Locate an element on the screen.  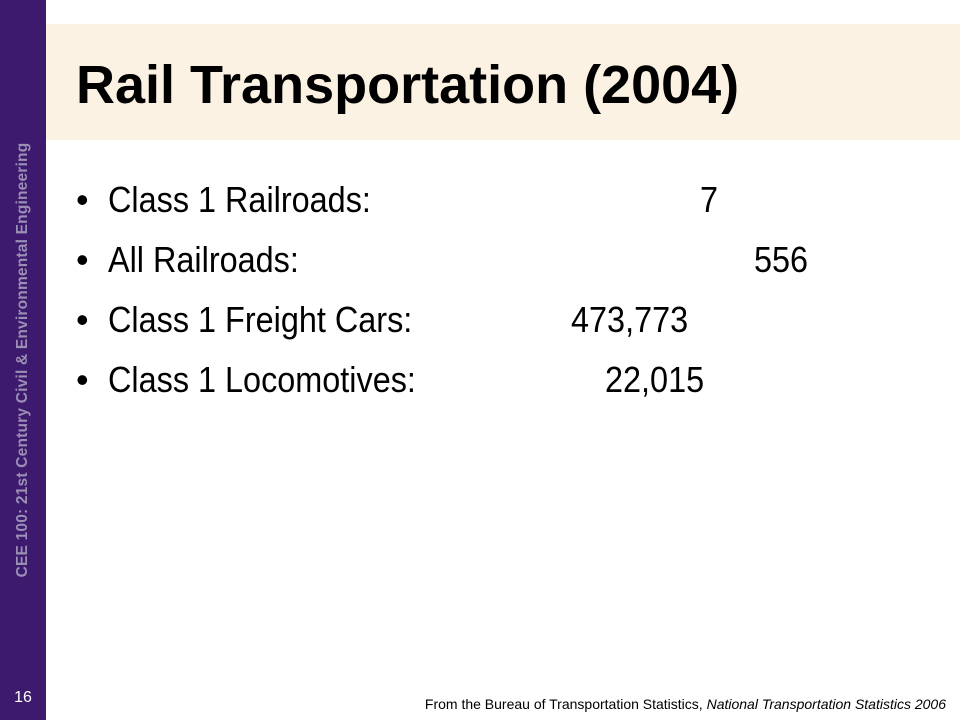
bullet-label: Class 1 Locomotives: is located at coordinates (262, 379).